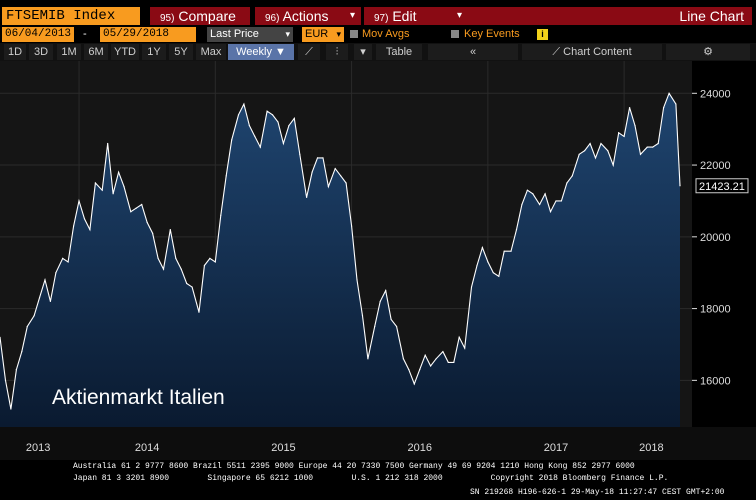 The width and height of the screenshot is (756, 500). Describe the element at coordinates (71, 16) in the screenshot. I see `ticker-field: FTSEMIB Index` at that location.